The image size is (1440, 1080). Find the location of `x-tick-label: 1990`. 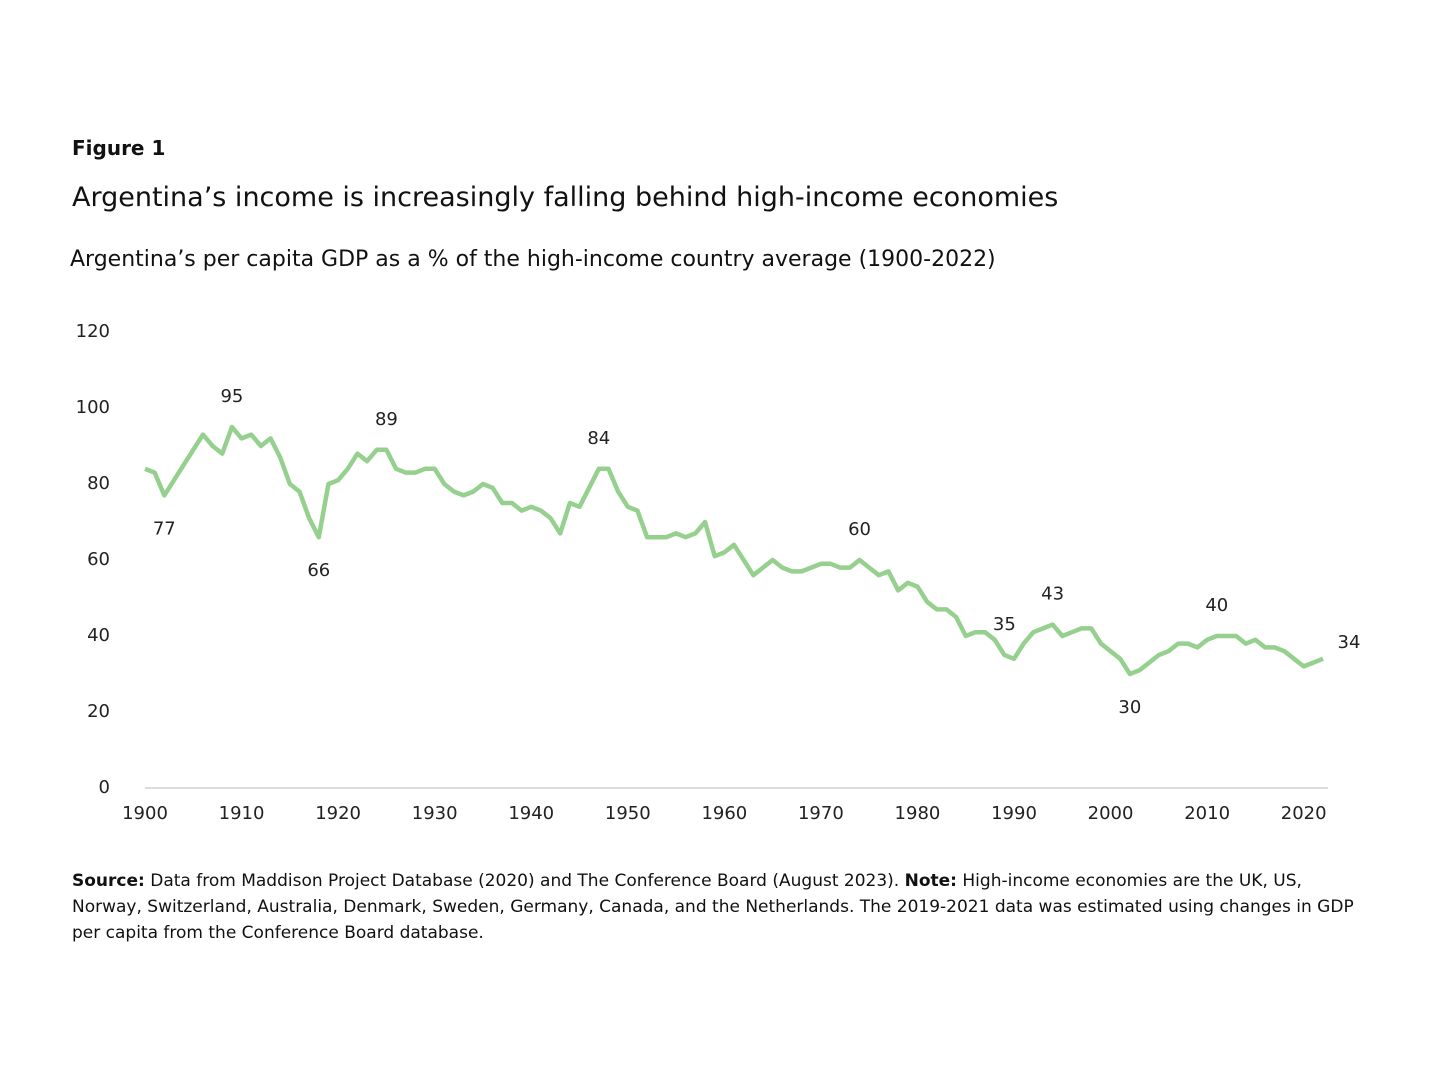

x-tick-label: 1990 is located at coordinates (1014, 813).